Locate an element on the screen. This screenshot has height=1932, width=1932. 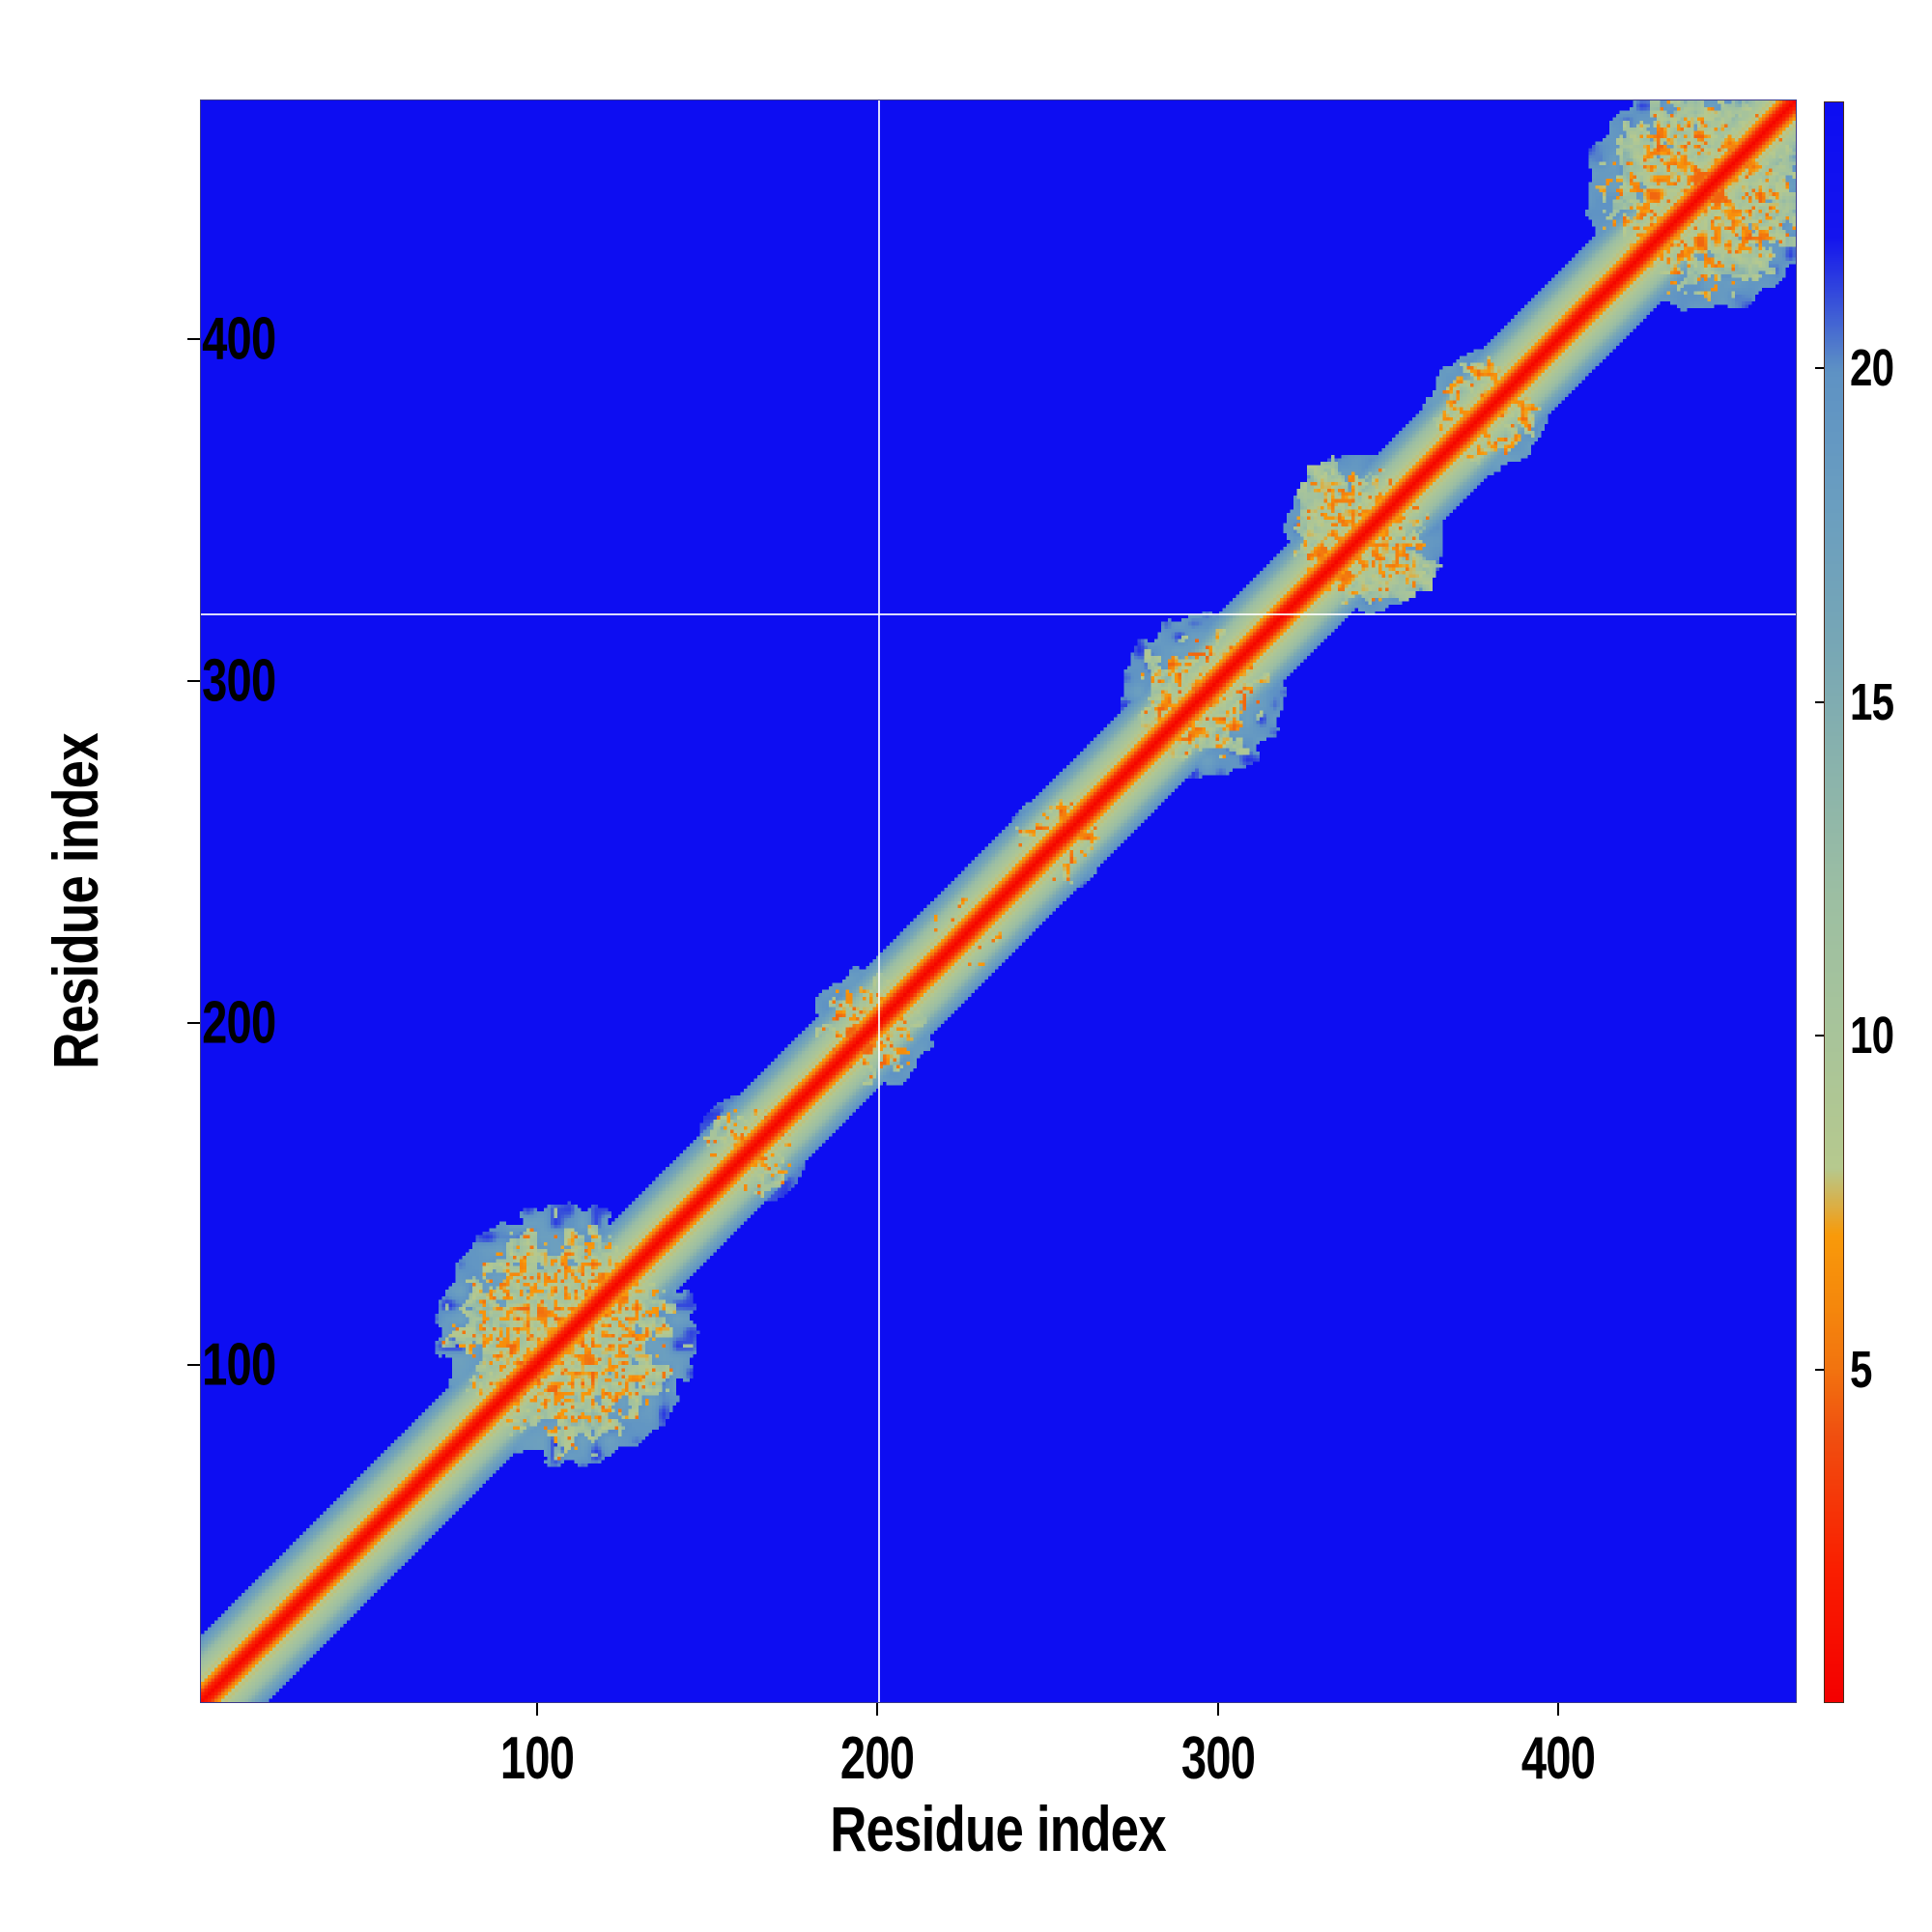
colorbar-tick-label-5: 5 is located at coordinates (1861, 1369).